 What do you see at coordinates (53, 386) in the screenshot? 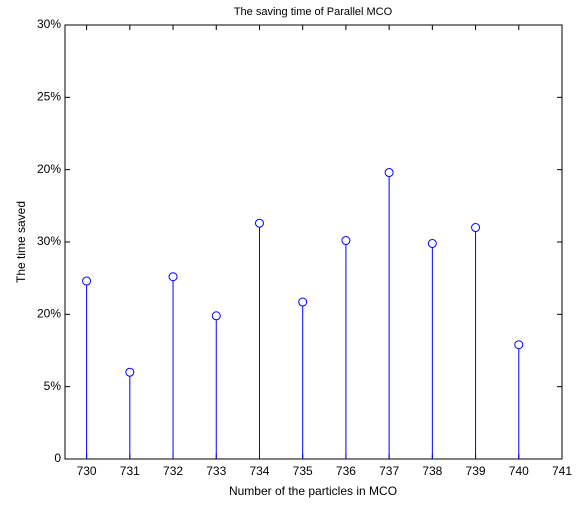
I see `y-tick-label: 5%` at bounding box center [53, 386].